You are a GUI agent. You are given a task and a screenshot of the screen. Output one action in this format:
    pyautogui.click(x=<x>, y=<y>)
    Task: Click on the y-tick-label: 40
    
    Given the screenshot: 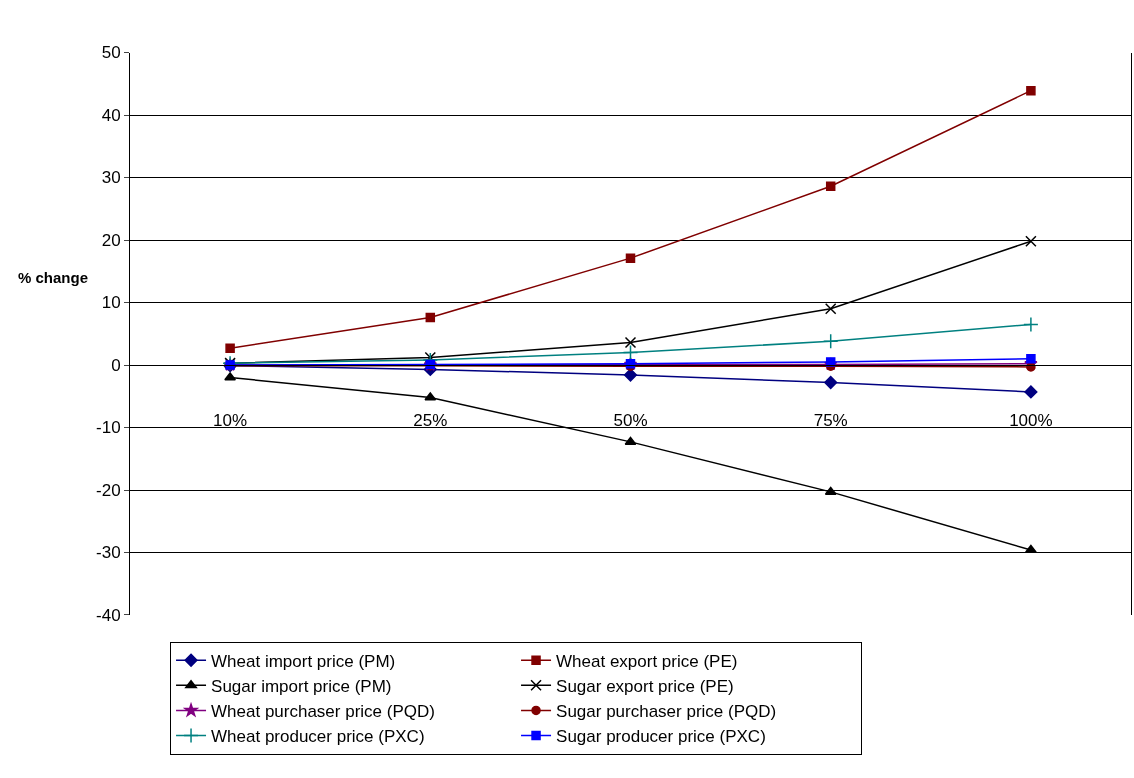 What is the action you would take?
    pyautogui.click(x=111, y=115)
    